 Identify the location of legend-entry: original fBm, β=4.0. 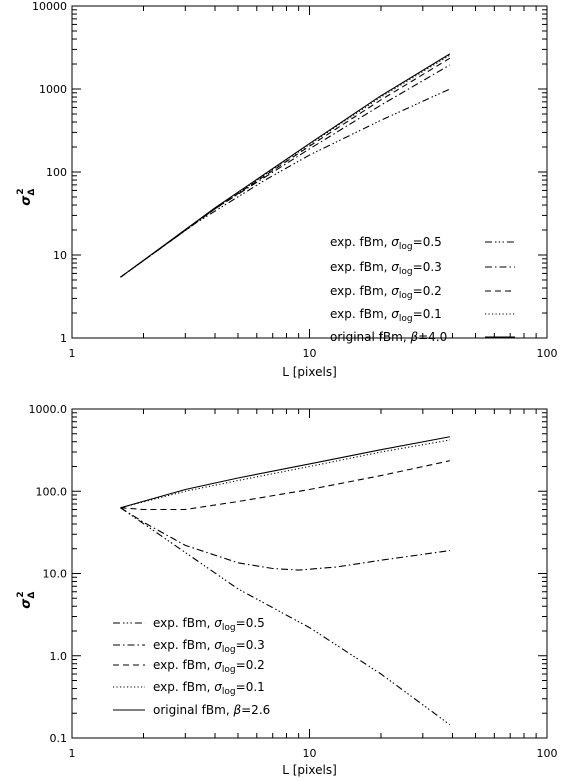
(422, 337).